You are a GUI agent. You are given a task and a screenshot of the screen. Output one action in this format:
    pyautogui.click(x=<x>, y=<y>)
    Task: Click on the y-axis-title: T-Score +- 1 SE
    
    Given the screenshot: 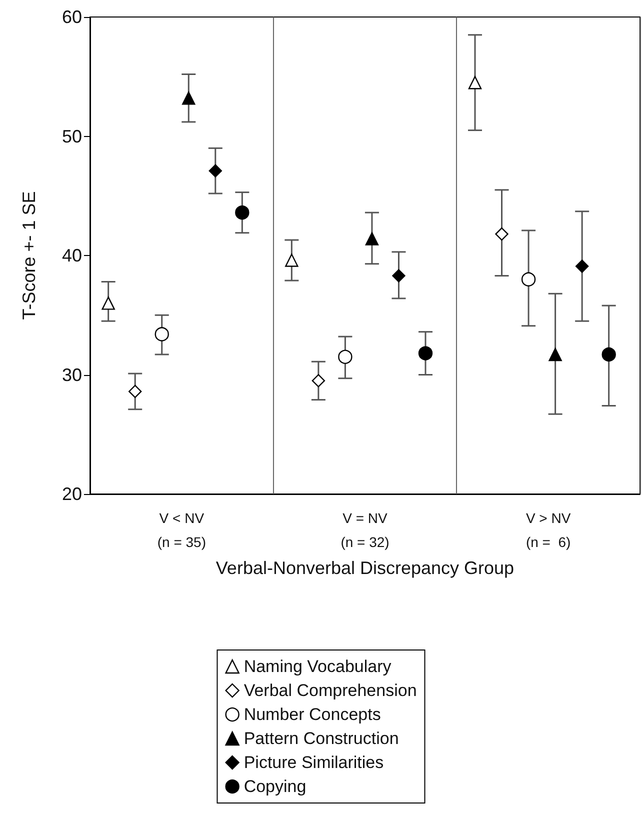 What is the action you would take?
    pyautogui.click(x=29, y=255)
    